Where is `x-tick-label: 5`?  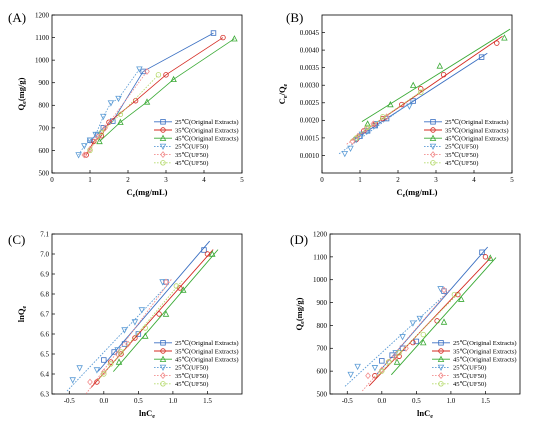 x-tick-label: 5 is located at coordinates (242, 180).